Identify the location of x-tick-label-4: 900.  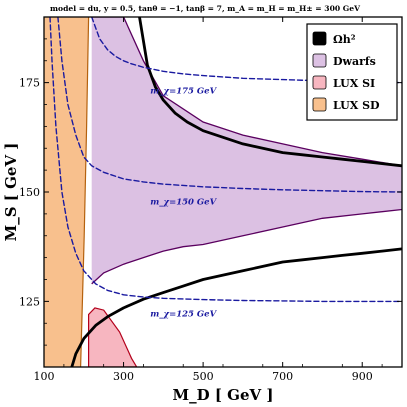
(362, 376).